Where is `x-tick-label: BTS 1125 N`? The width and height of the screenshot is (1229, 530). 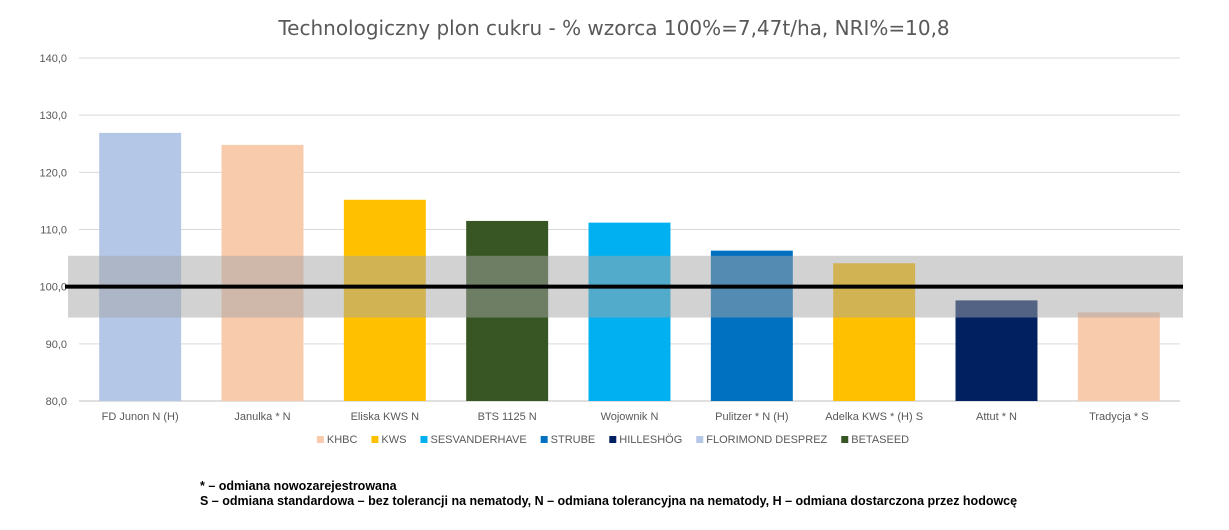 x-tick-label: BTS 1125 N is located at coordinates (507, 417).